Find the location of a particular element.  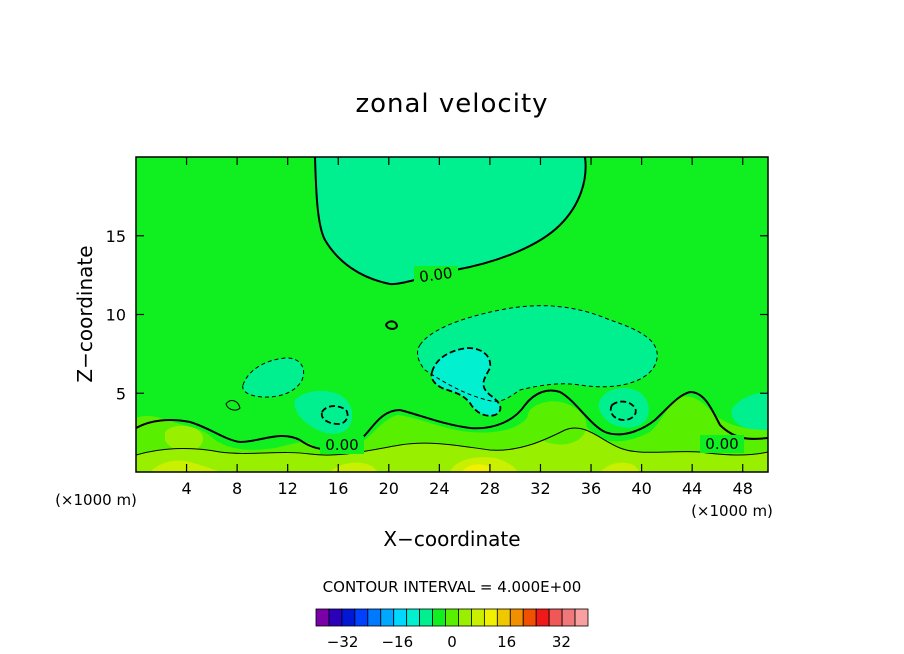

zero-contour-upper is located at coordinates (450, 221).